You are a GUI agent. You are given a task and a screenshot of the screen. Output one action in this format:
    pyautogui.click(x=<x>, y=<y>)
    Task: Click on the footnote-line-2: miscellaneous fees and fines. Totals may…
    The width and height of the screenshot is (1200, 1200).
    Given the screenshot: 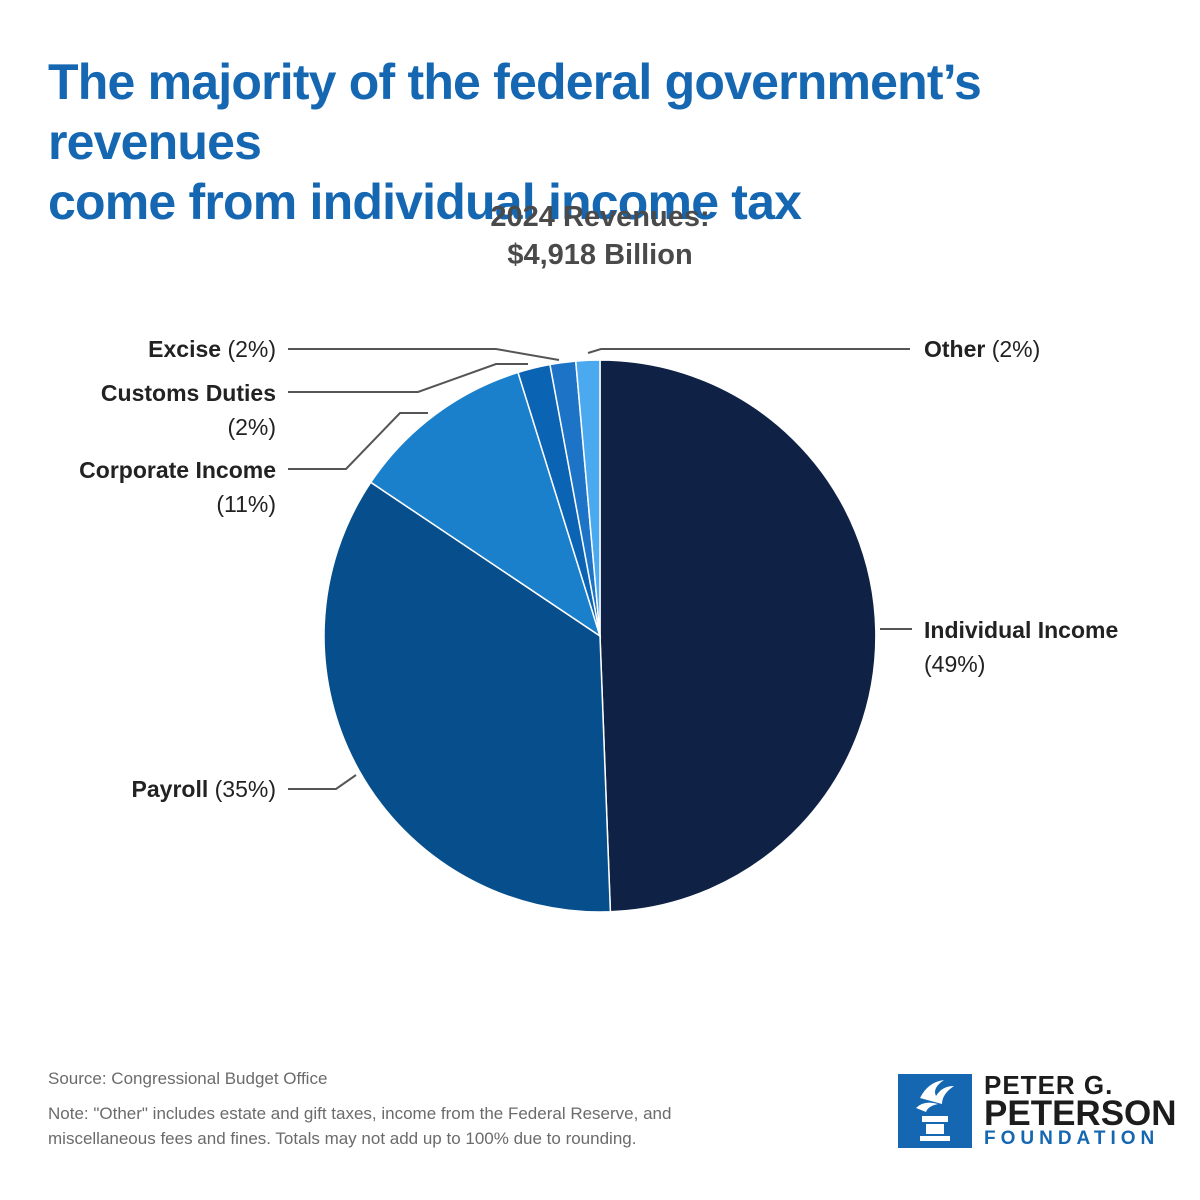 What is the action you would take?
    pyautogui.click(x=342, y=1138)
    